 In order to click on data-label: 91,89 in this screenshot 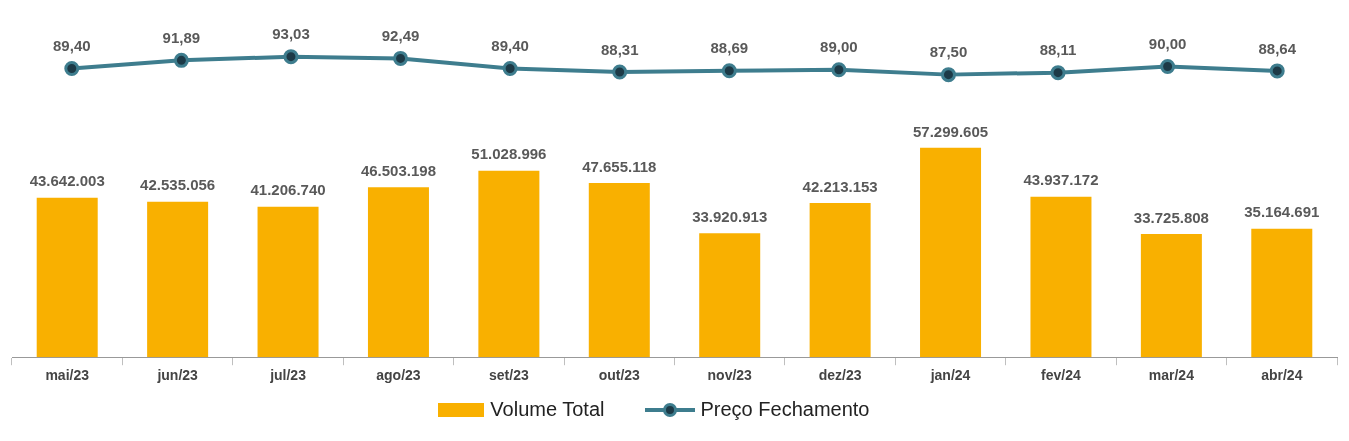, I will do `click(181, 37)`.